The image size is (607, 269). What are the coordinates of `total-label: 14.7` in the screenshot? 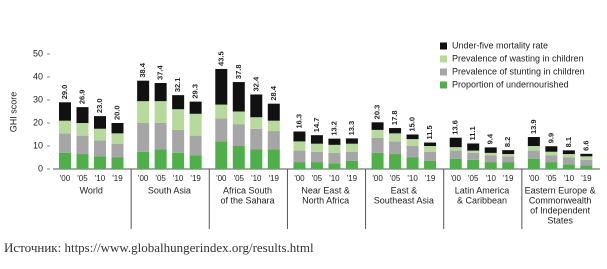 It's located at (316, 125).